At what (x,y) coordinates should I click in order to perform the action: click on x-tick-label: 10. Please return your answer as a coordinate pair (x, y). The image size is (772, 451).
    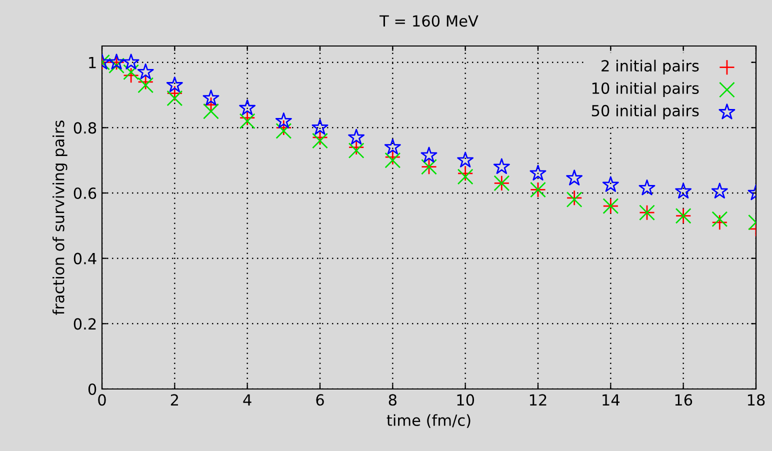
    Looking at the image, I should click on (465, 400).